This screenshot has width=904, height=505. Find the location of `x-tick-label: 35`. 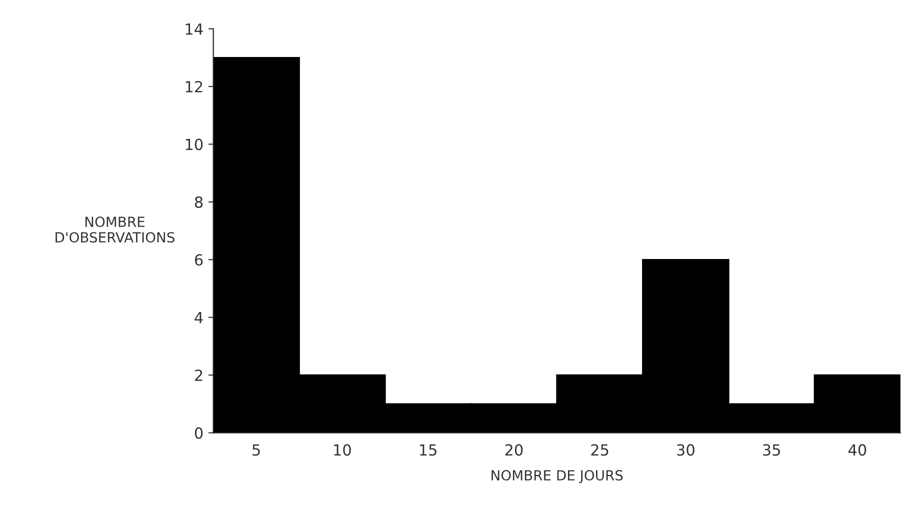

x-tick-label: 35 is located at coordinates (771, 450).